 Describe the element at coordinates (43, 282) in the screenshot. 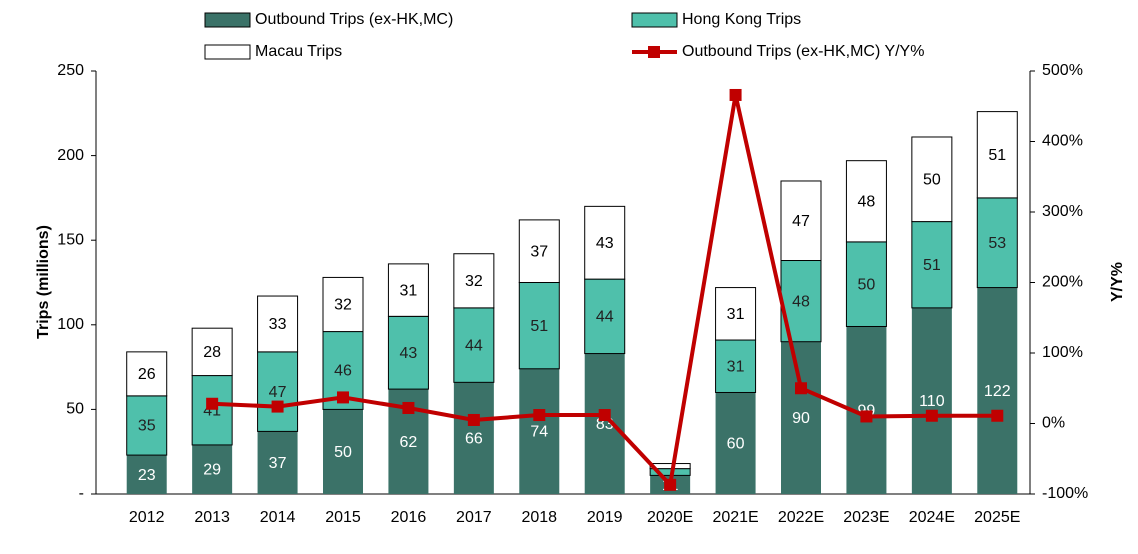

I see `y-axis-label: Trips (millions)` at that location.